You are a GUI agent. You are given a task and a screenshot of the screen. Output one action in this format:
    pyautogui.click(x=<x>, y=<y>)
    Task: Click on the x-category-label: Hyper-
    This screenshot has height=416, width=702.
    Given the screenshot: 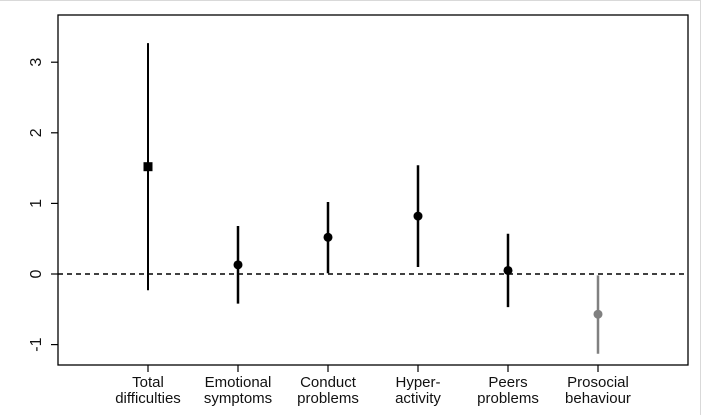 What is the action you would take?
    pyautogui.click(x=417, y=382)
    